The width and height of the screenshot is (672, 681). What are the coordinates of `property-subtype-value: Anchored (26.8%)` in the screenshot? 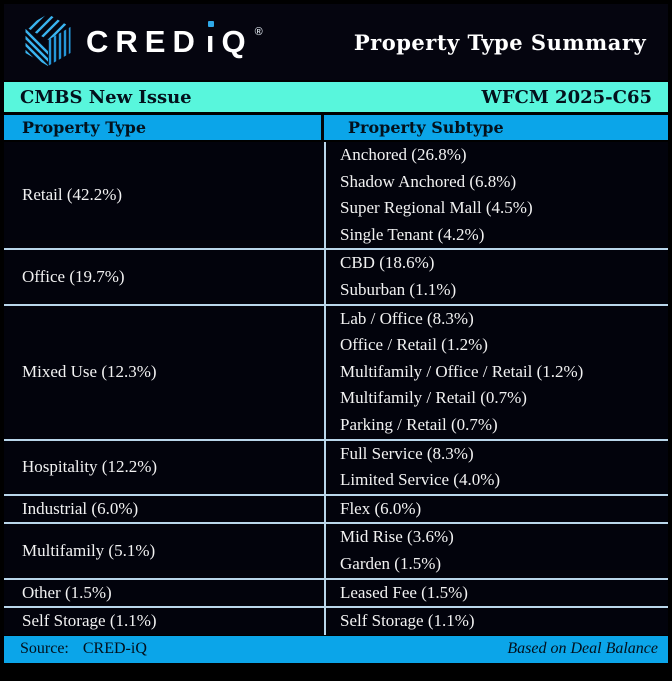 It's located at (403, 154).